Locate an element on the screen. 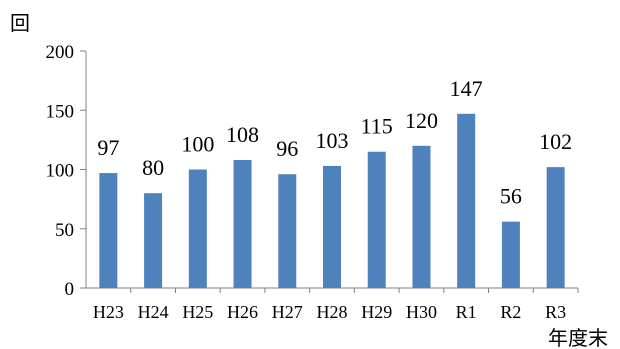 The image size is (620, 349). y-tick-label: 150 is located at coordinates (60, 111).